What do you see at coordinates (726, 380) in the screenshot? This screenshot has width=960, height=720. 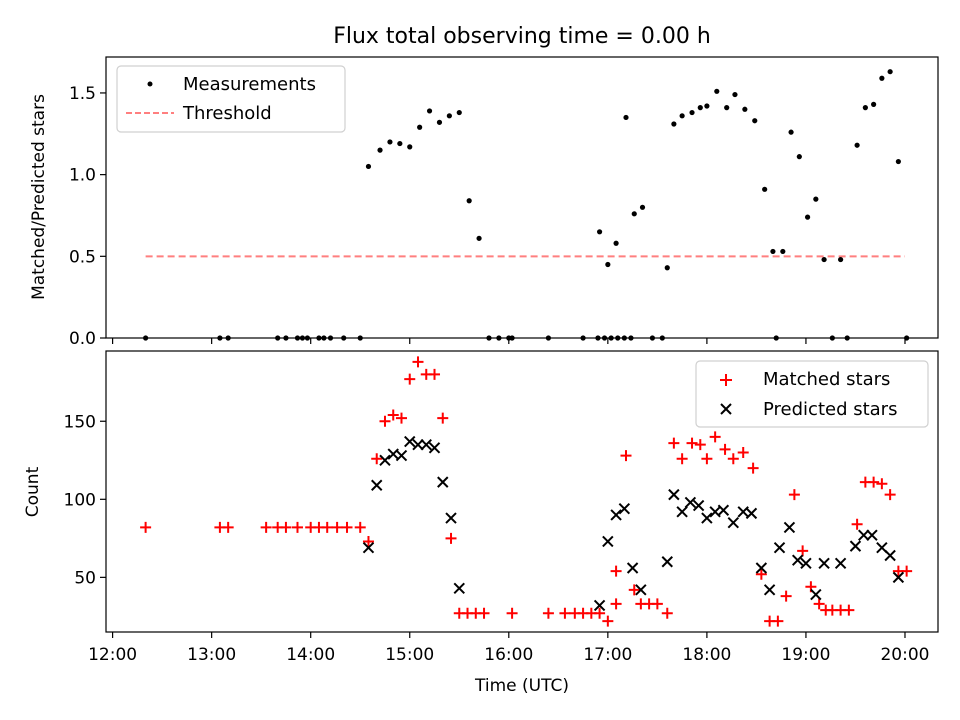 I see `legend-matched-marker` at bounding box center [726, 380].